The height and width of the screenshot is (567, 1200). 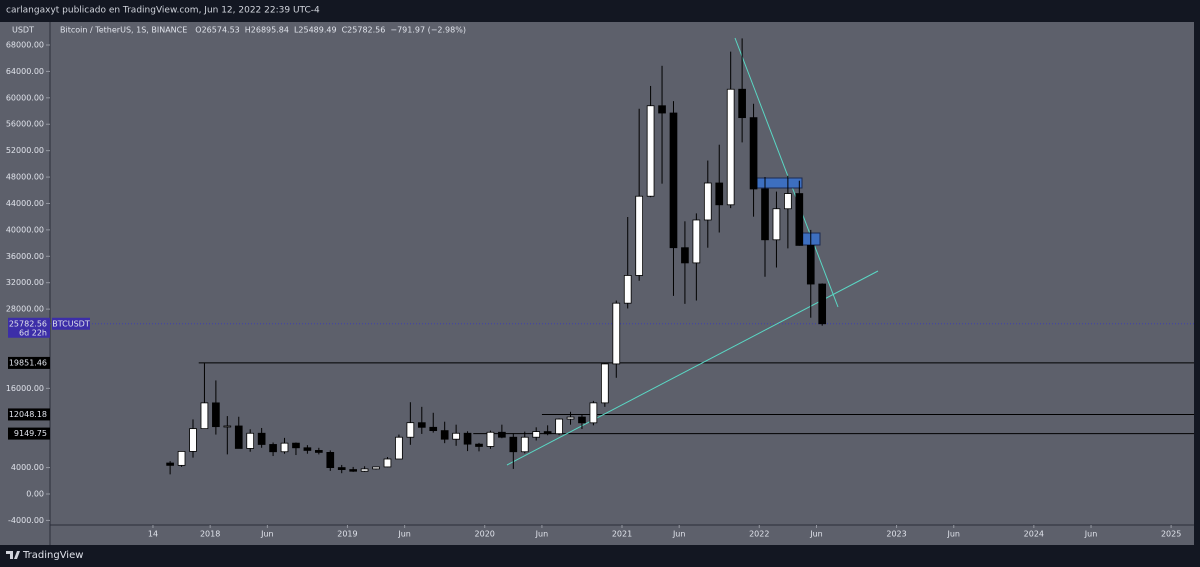 I want to click on x-tick-label: 2024, so click(x=1034, y=534).